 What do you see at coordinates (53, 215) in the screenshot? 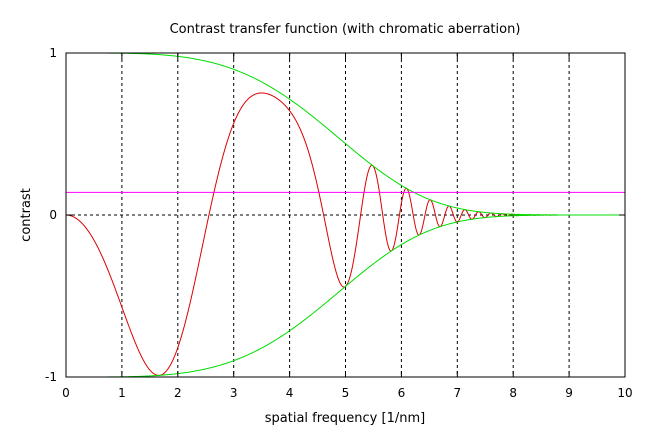
I see `y-tick-label: 0` at bounding box center [53, 215].